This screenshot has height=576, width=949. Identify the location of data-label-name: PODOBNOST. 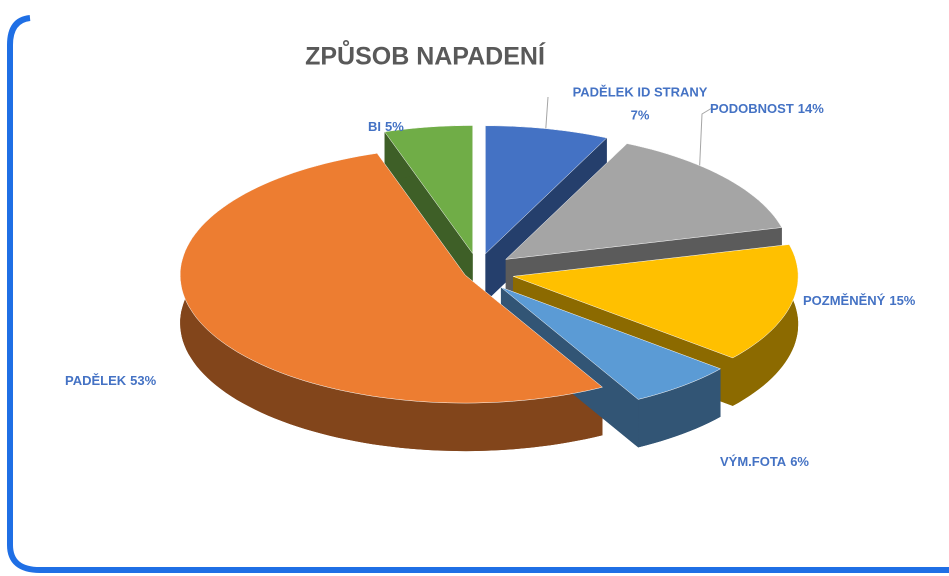
(752, 108).